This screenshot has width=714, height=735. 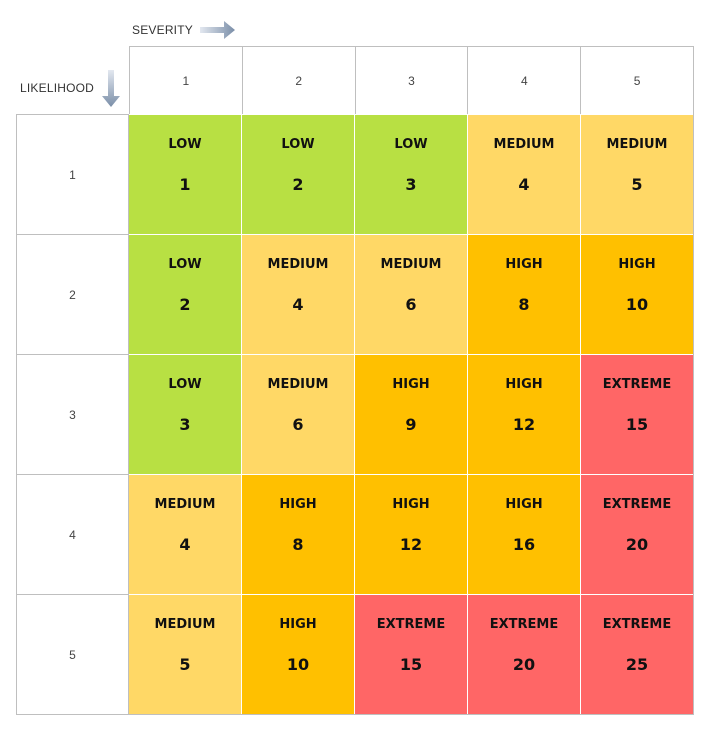 I want to click on severity-header-1: 1, so click(x=186, y=80).